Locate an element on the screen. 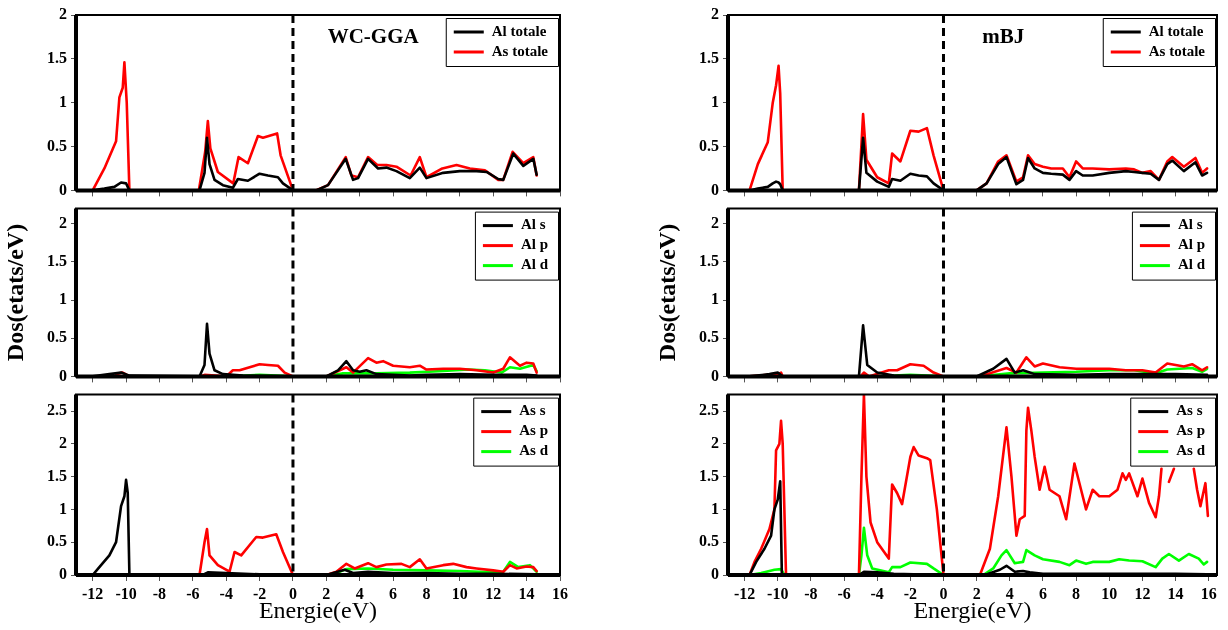 This screenshot has width=1228, height=630. annotation: WC-GGA is located at coordinates (373, 35).